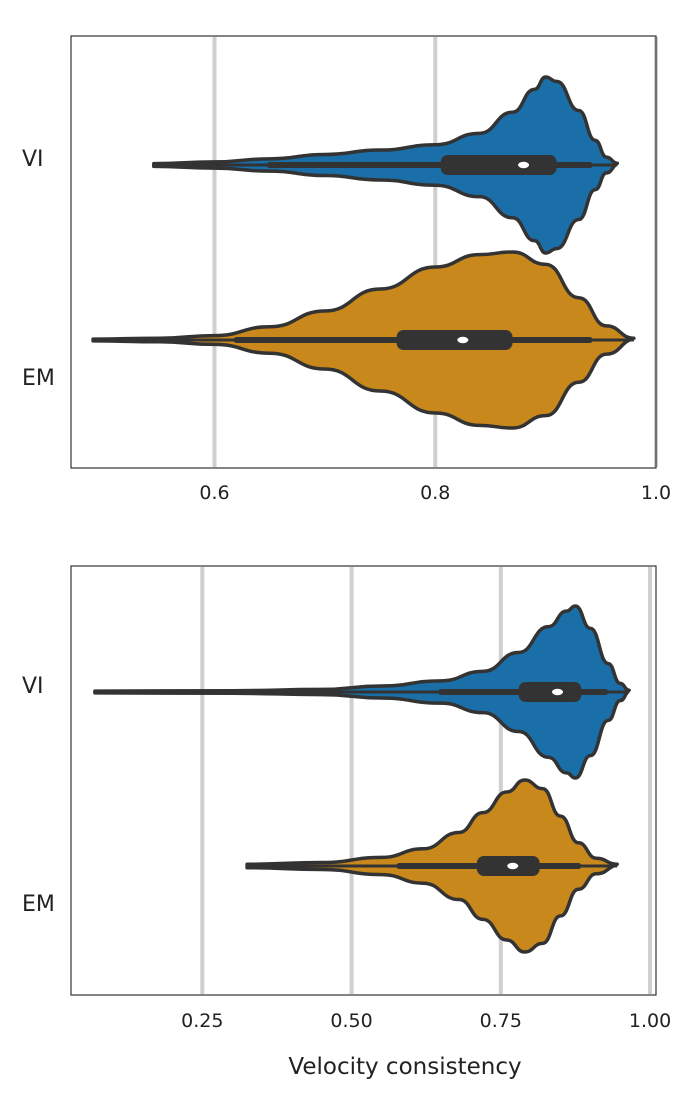 The width and height of the screenshot is (681, 1106). What do you see at coordinates (435, 493) in the screenshot?
I see `x-tick-label: 0.8` at bounding box center [435, 493].